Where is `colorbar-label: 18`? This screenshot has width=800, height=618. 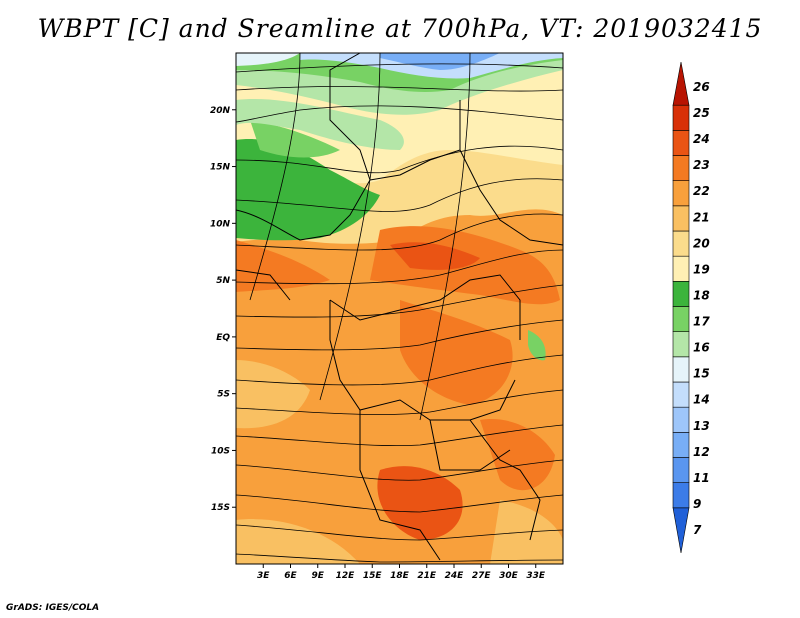
colorbar-label: 18 is located at coordinates (701, 295).